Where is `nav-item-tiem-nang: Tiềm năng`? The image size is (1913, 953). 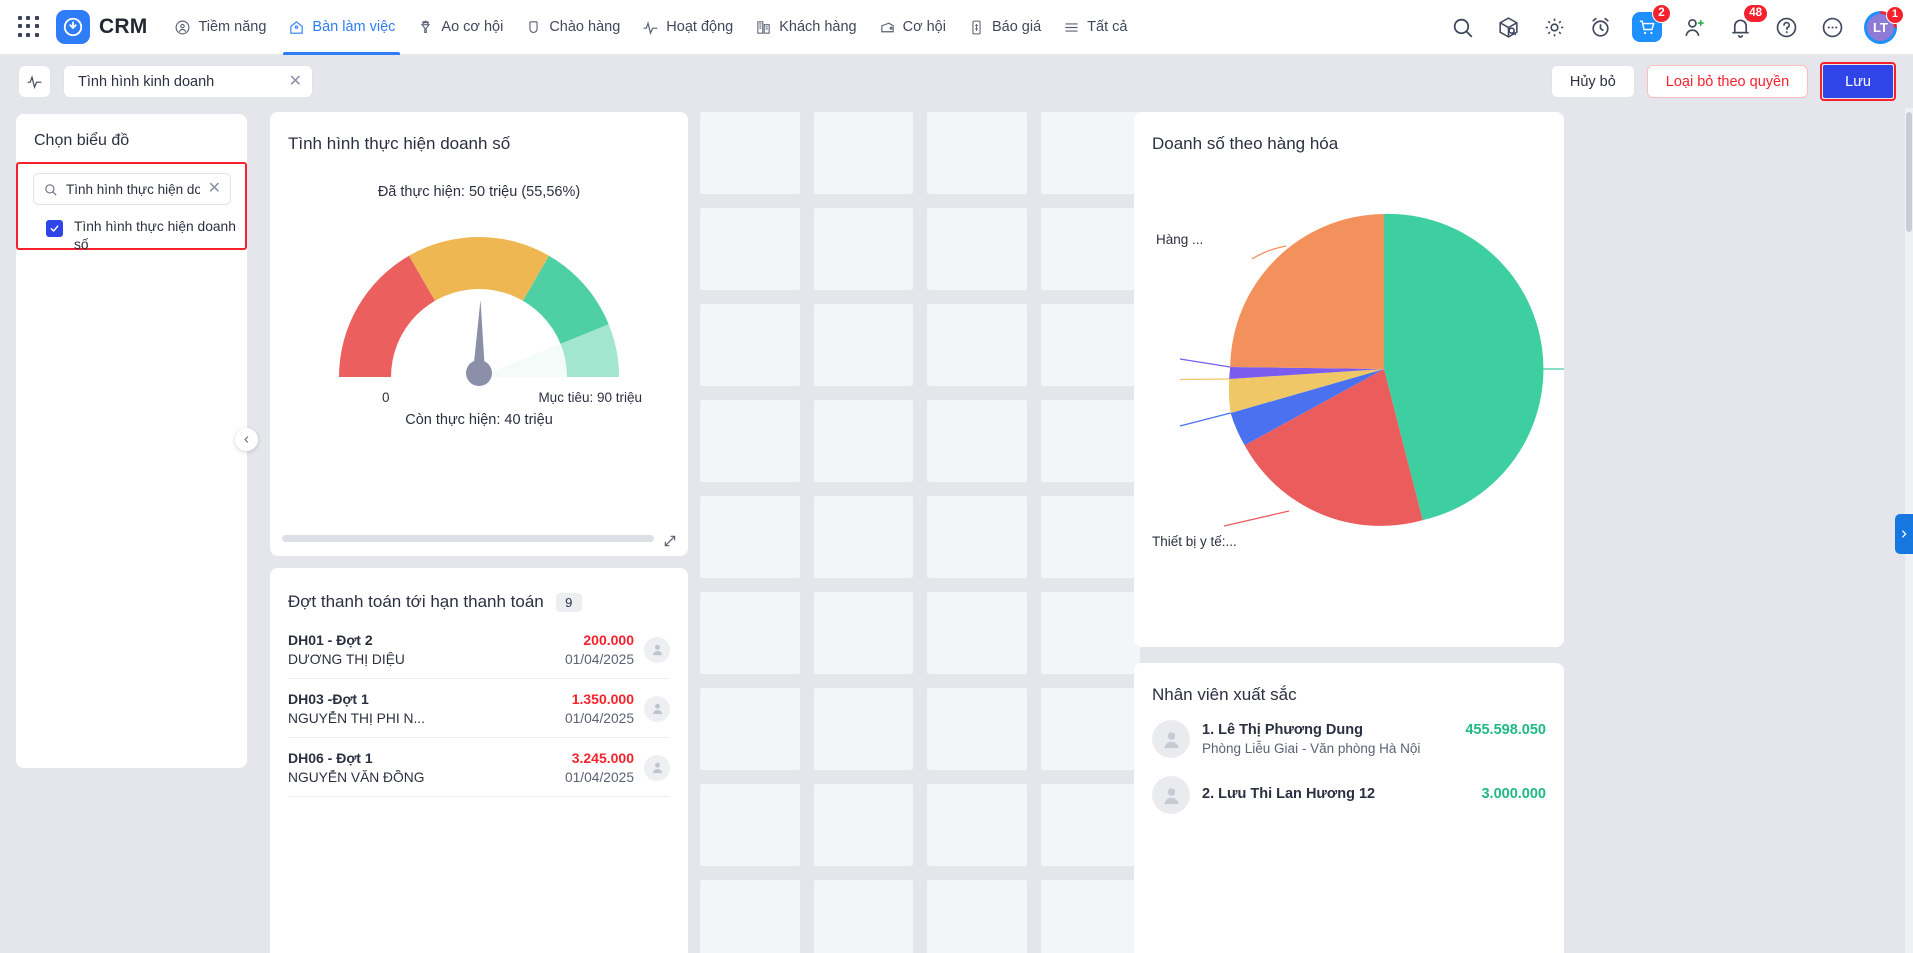
nav-item-tiem-nang: Tiềm năng is located at coordinates (220, 27).